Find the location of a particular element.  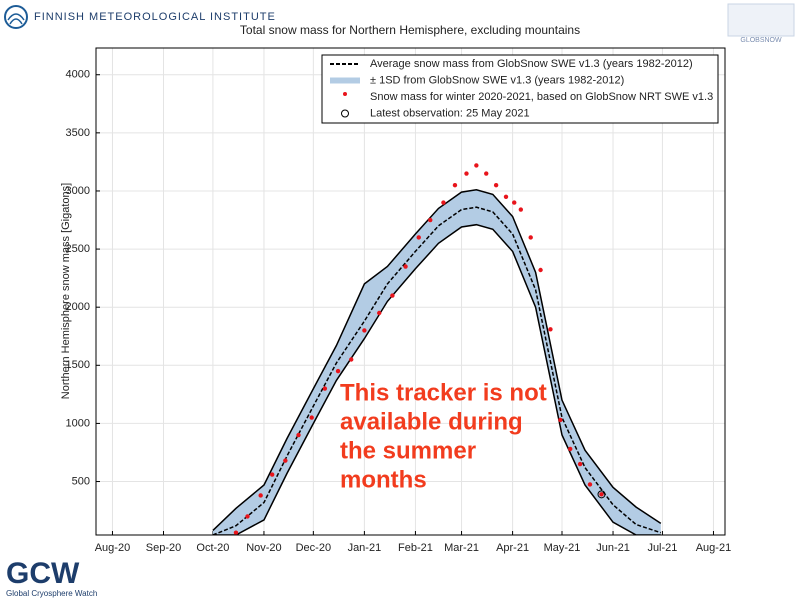

x-tick-label: Aug-20 is located at coordinates (112, 548).